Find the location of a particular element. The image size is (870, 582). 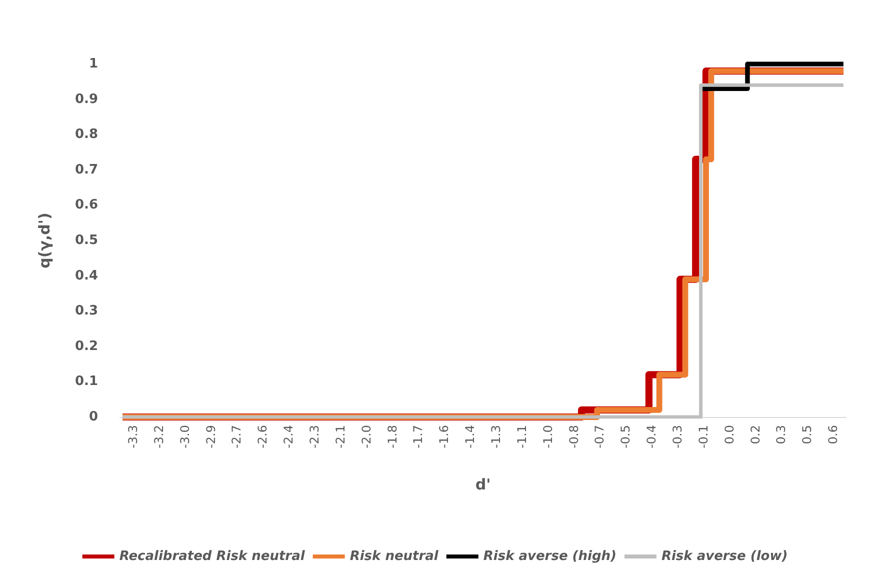

y-tick-label: 0.3 is located at coordinates (86, 311).